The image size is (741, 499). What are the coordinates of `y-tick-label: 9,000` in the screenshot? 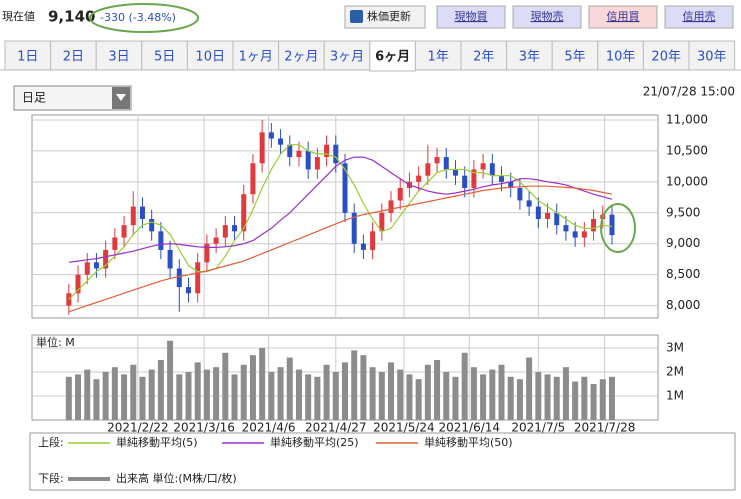 It's located at (683, 243).